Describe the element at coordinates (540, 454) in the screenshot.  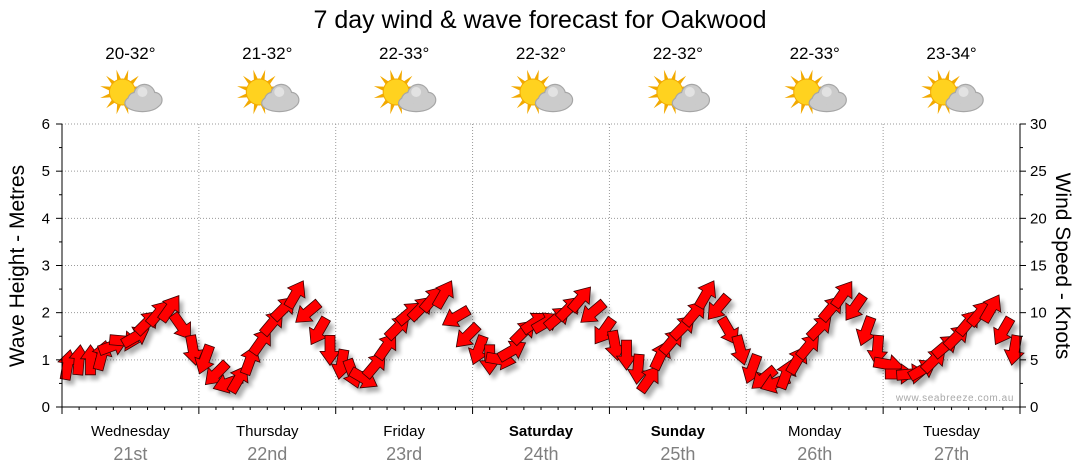
I see `date-label: 24th` at that location.